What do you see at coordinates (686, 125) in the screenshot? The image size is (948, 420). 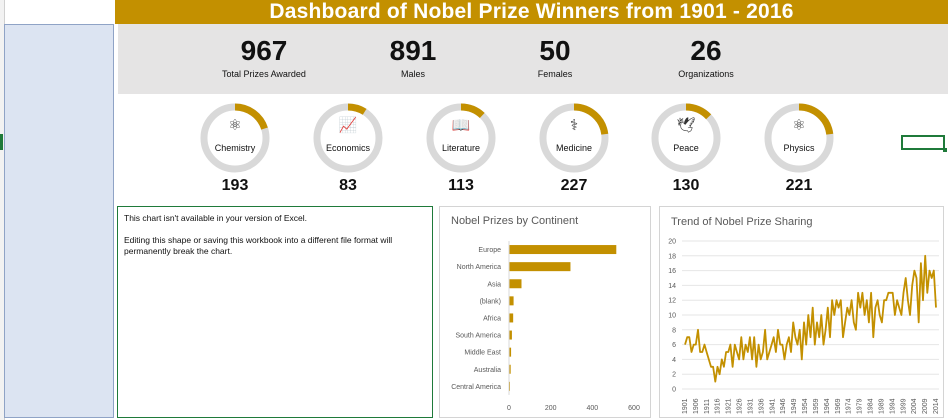 I see `dove-icon: 🕊` at bounding box center [686, 125].